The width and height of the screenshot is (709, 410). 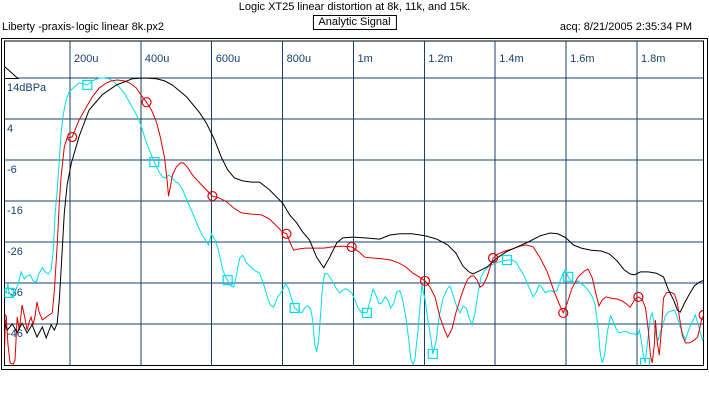 I want to click on y-tick-label: -6, so click(x=12, y=170).